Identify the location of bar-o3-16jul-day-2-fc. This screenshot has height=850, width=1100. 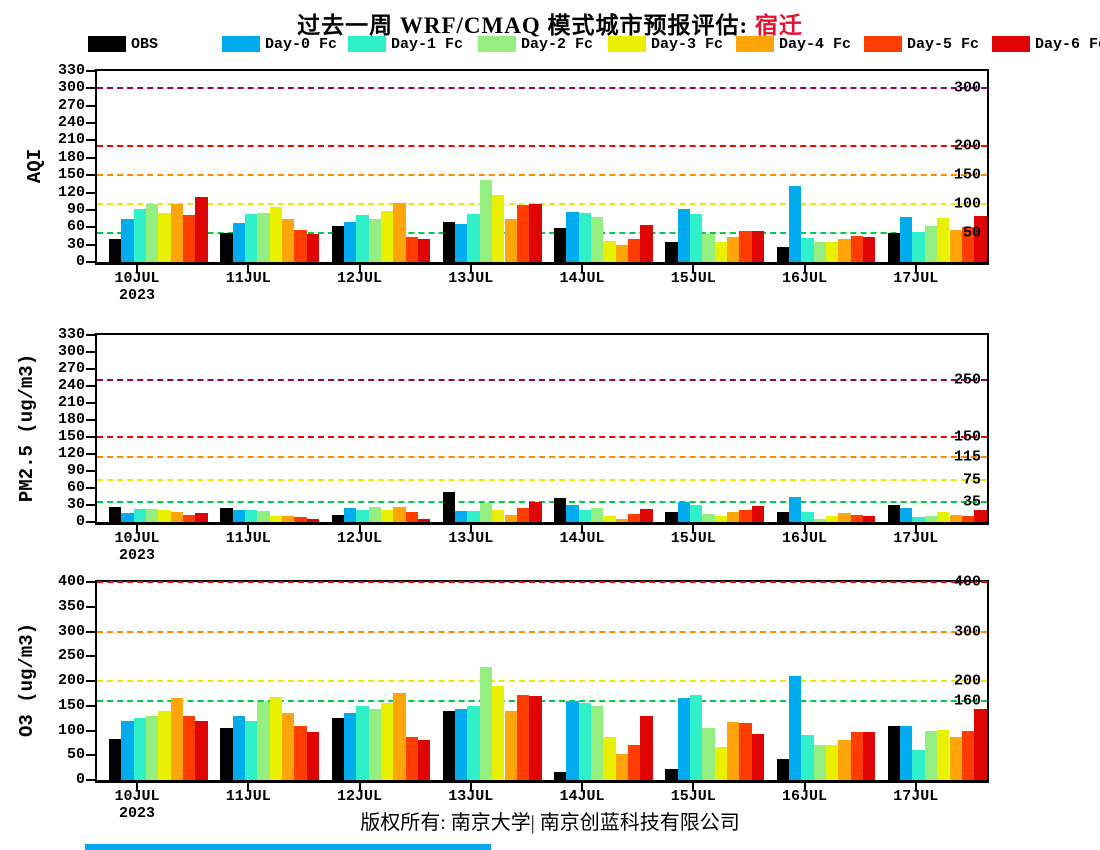
(819, 762).